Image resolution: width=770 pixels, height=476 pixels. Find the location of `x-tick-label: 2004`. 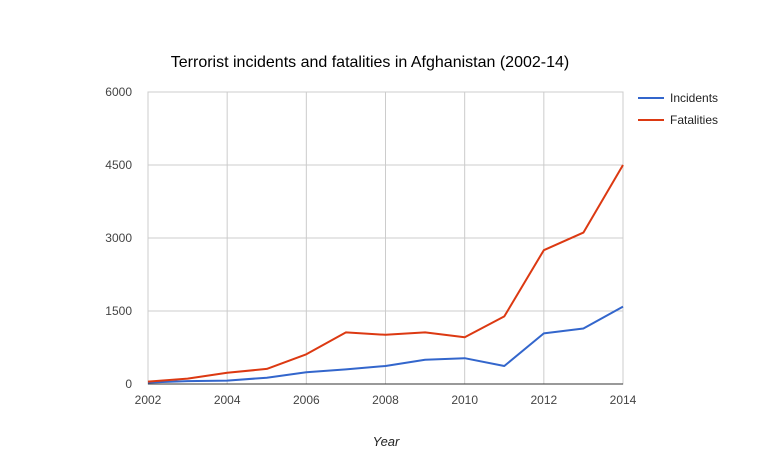

x-tick-label: 2004 is located at coordinates (227, 400).